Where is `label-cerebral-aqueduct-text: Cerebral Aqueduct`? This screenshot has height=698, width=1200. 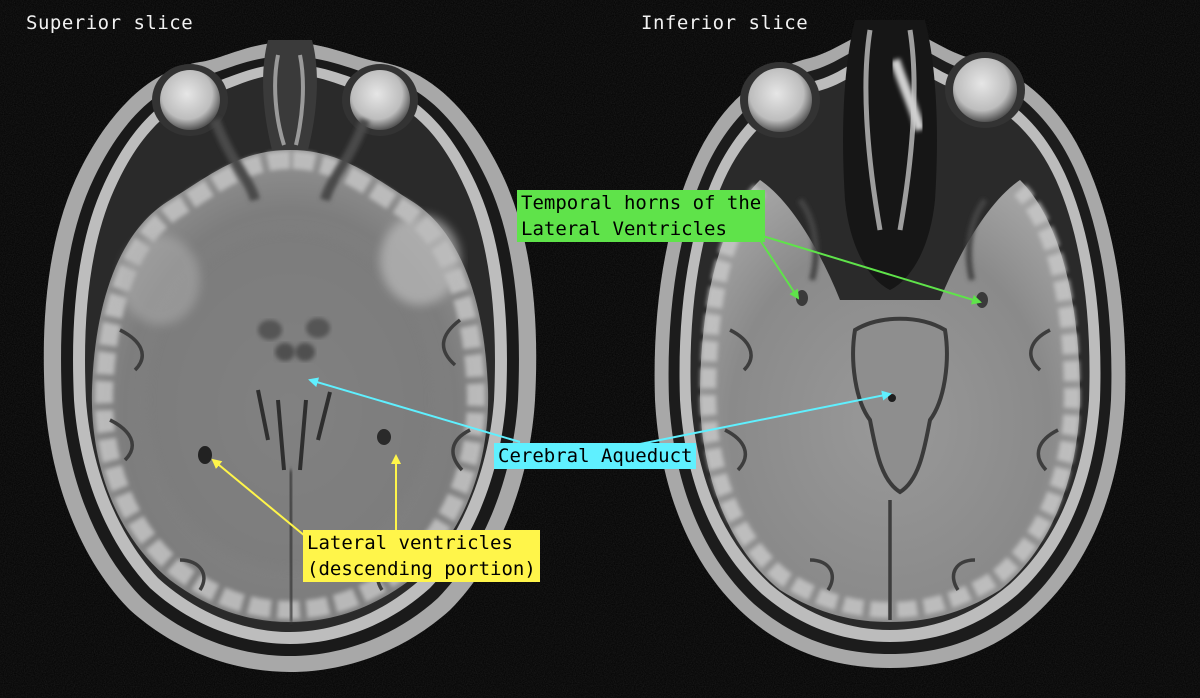 label-cerebral-aqueduct-text: Cerebral Aqueduct is located at coordinates (595, 456).